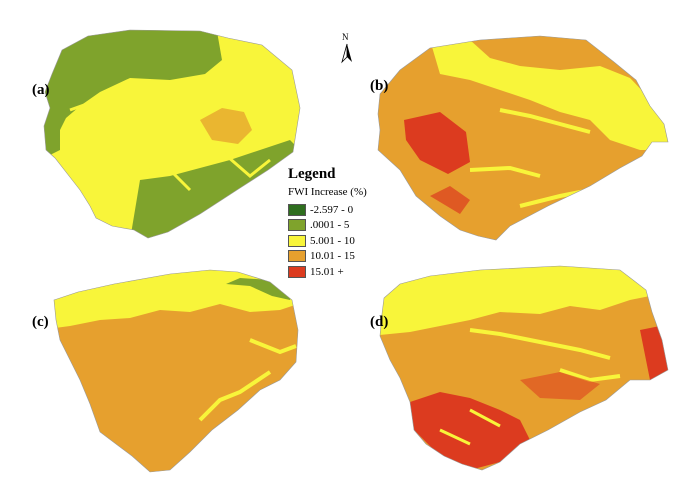 The image size is (700, 495). I want to click on yellow-ridges-south, so click(470, 427).